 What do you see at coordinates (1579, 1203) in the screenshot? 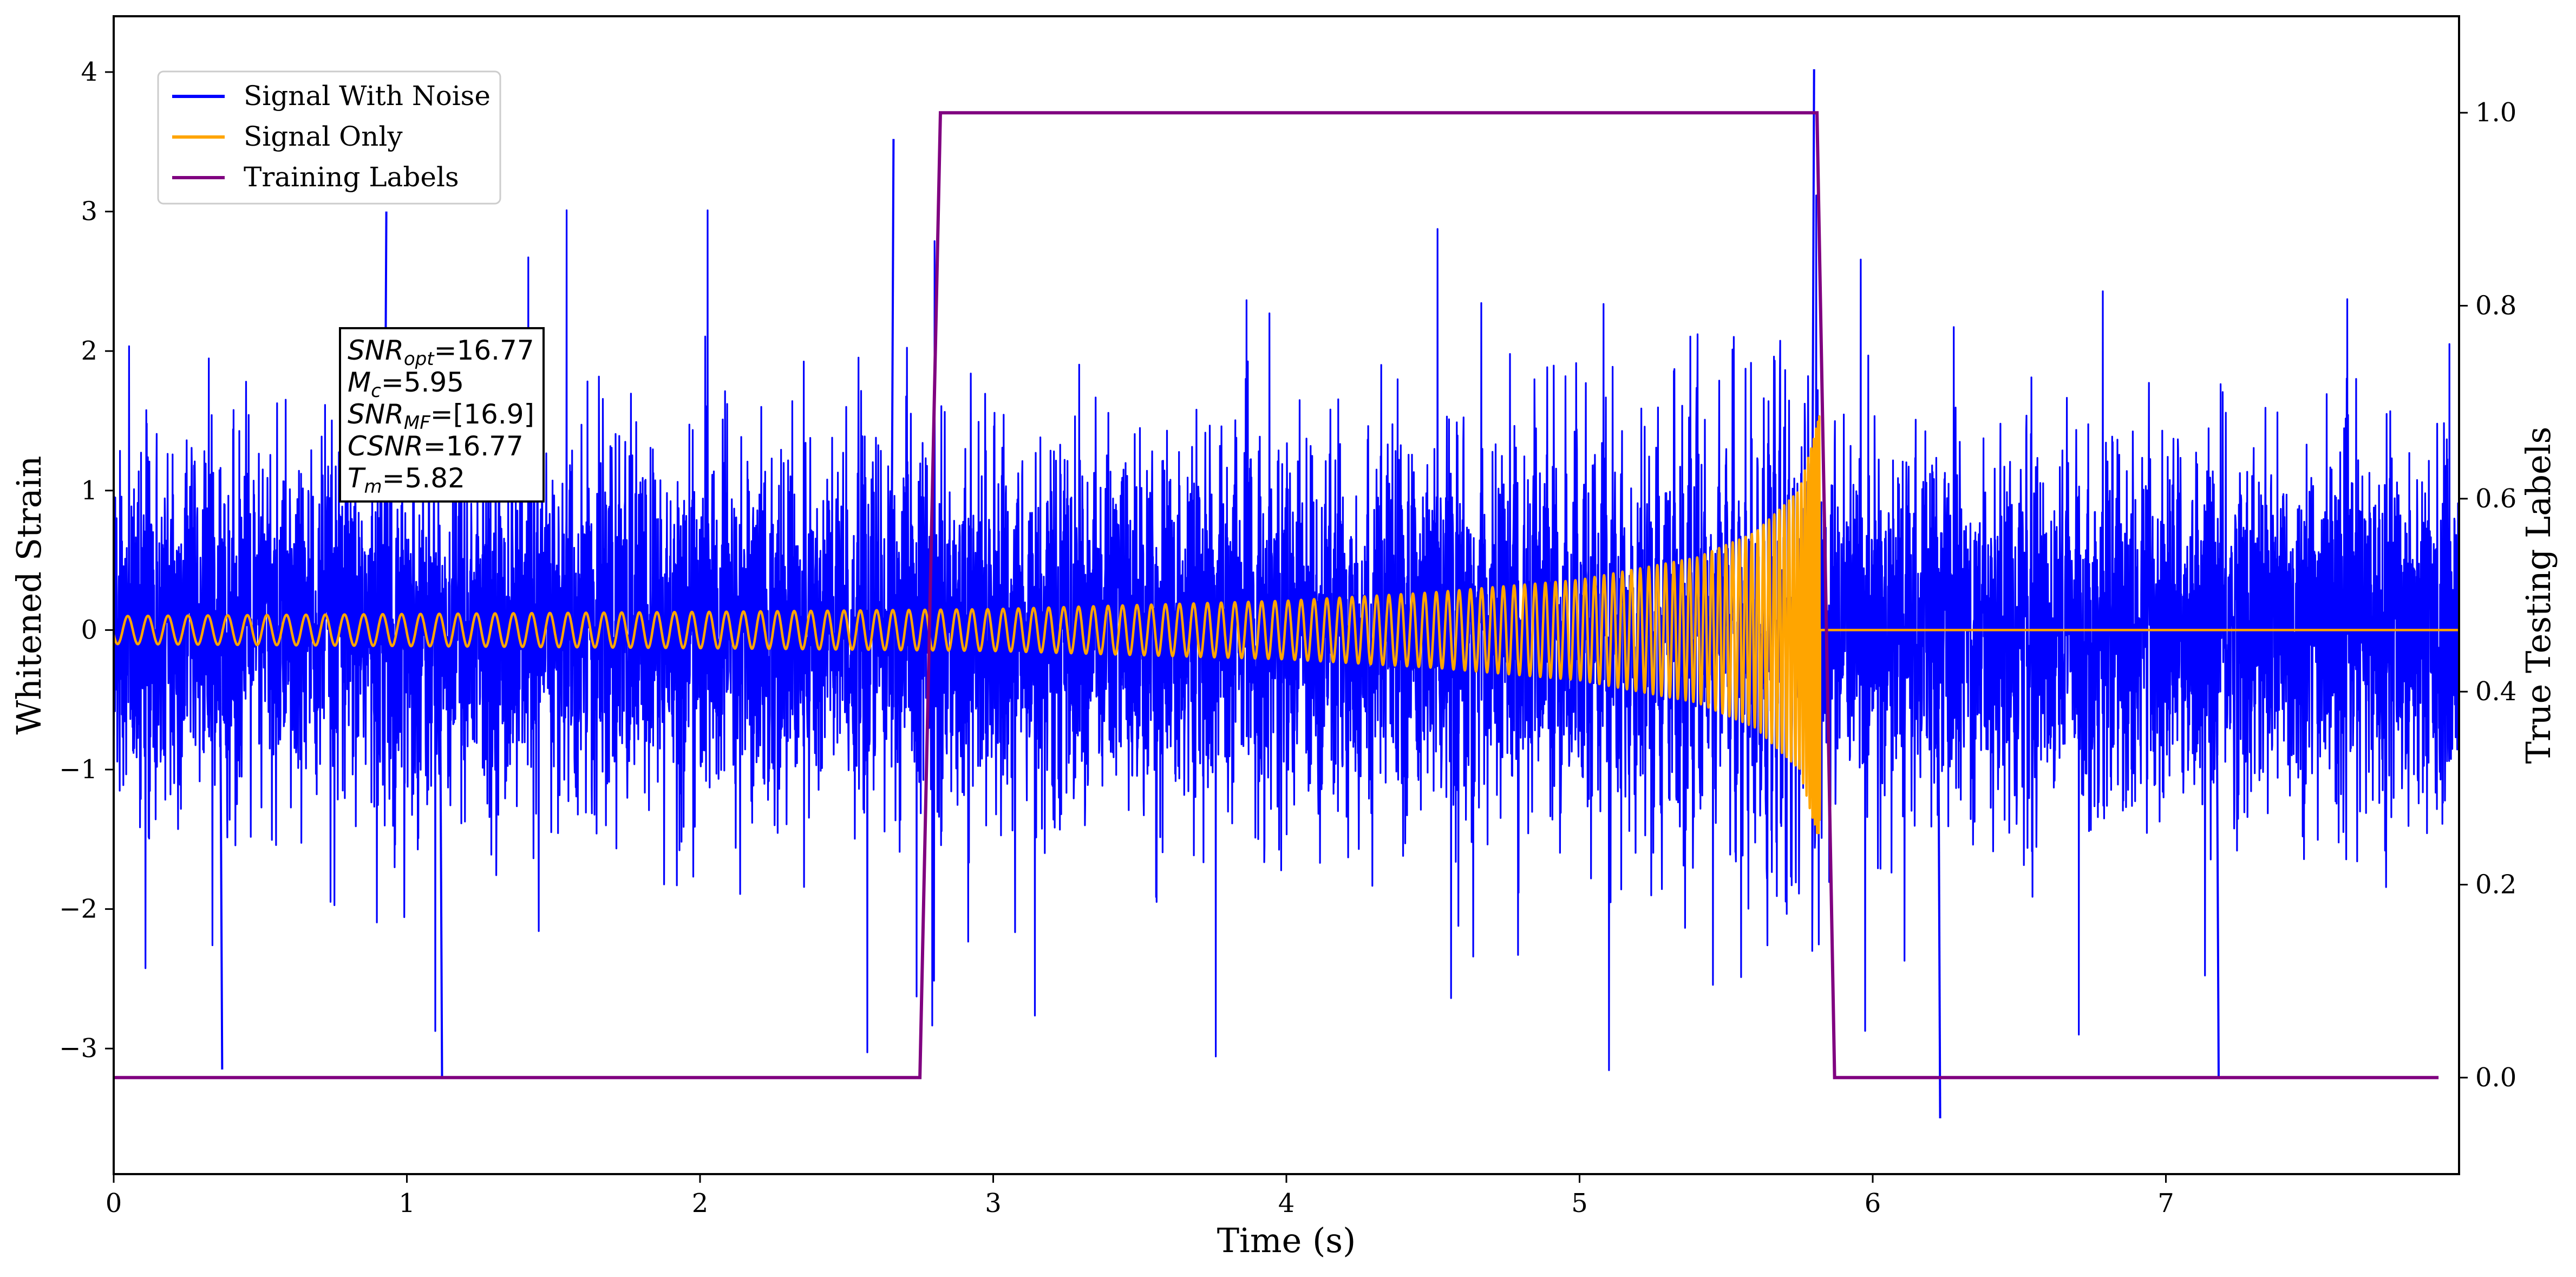
I see `x-tick-label: 5` at bounding box center [1579, 1203].